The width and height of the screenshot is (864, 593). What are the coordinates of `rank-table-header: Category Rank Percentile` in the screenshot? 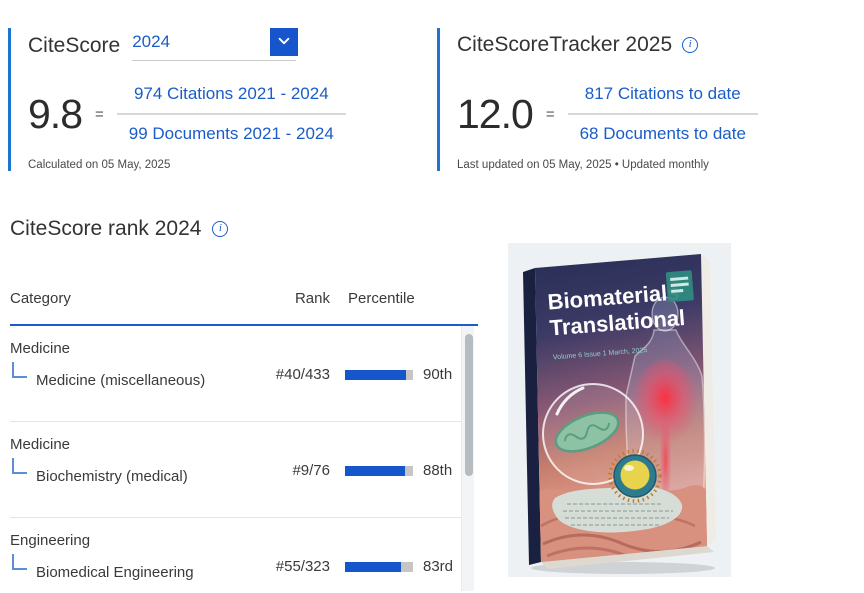 It's located at (244, 304).